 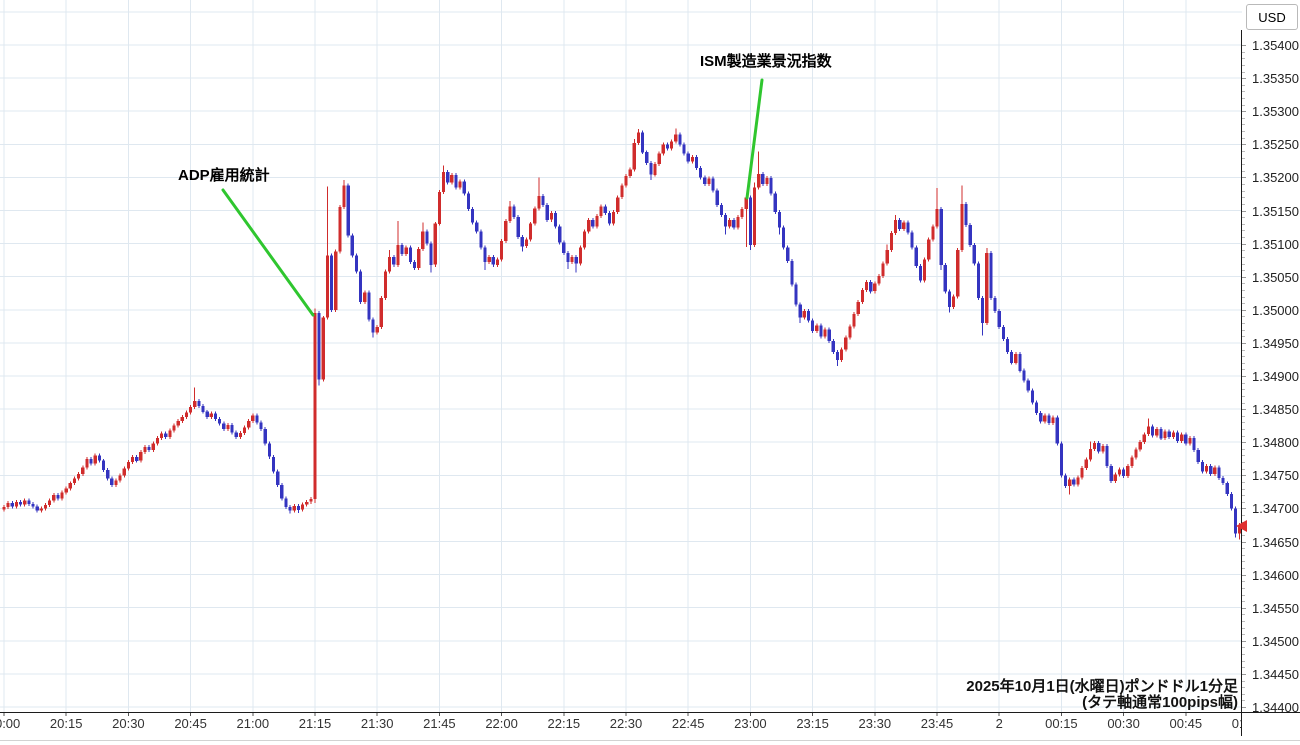 What do you see at coordinates (1123, 723) in the screenshot?
I see `x-axis-label: 00:30` at bounding box center [1123, 723].